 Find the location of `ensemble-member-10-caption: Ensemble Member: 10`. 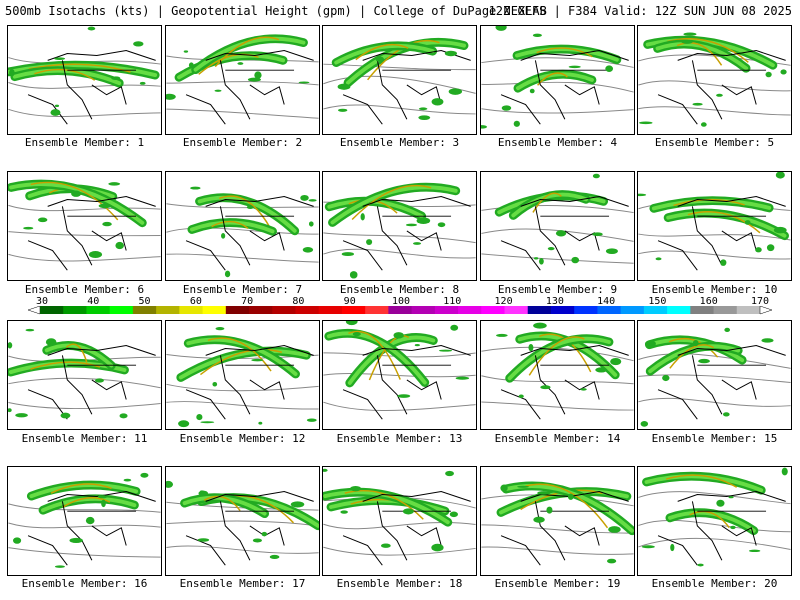

ensemble-member-10-caption: Ensemble Member: 10 is located at coordinates (714, 289).